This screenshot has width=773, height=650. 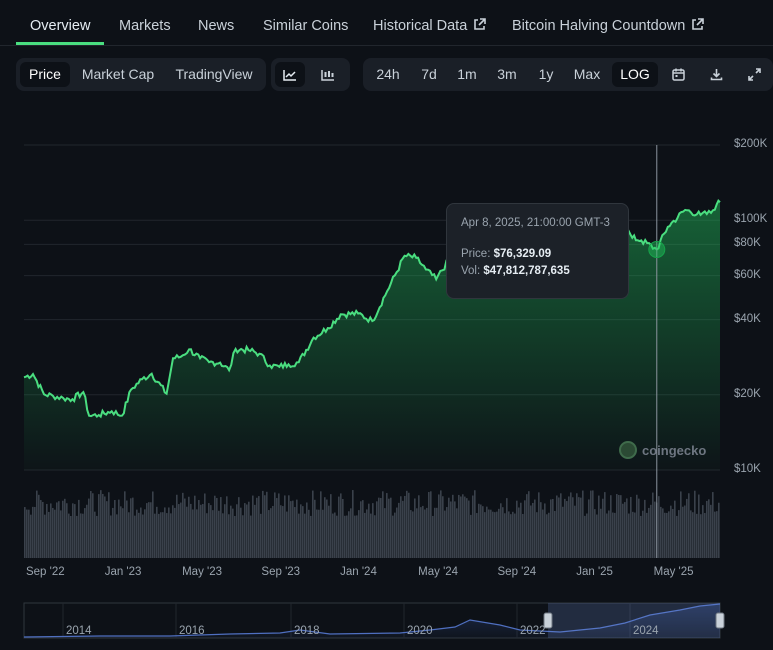 I want to click on download-button, so click(x=716, y=74).